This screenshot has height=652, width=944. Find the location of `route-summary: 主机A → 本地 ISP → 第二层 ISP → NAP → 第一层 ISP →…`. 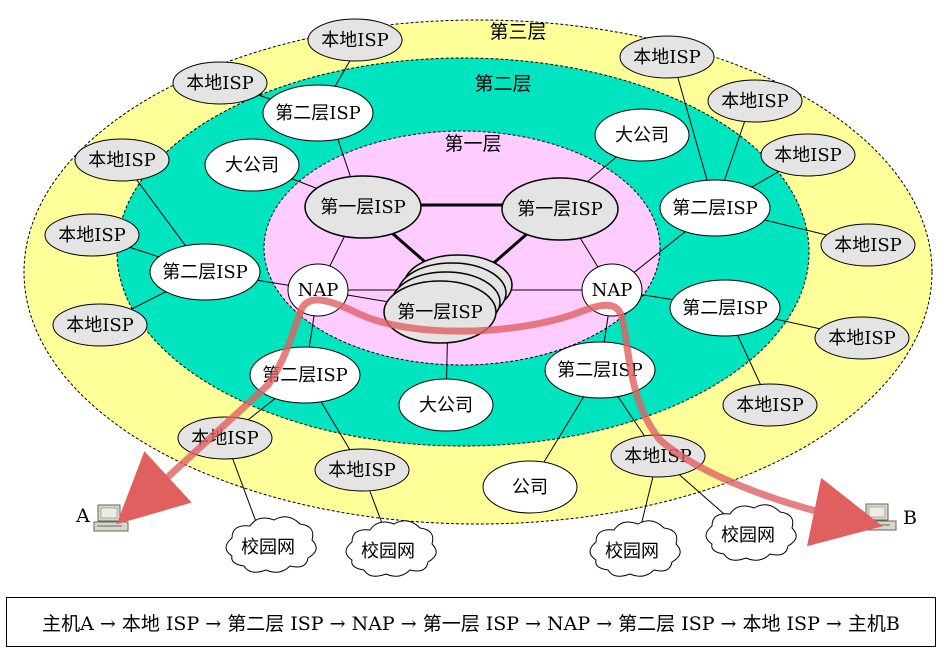

route-summary: 主机A → 本地 ISP → 第二层 ISP → NAP → 第一层 ISP →… is located at coordinates (471, 622).